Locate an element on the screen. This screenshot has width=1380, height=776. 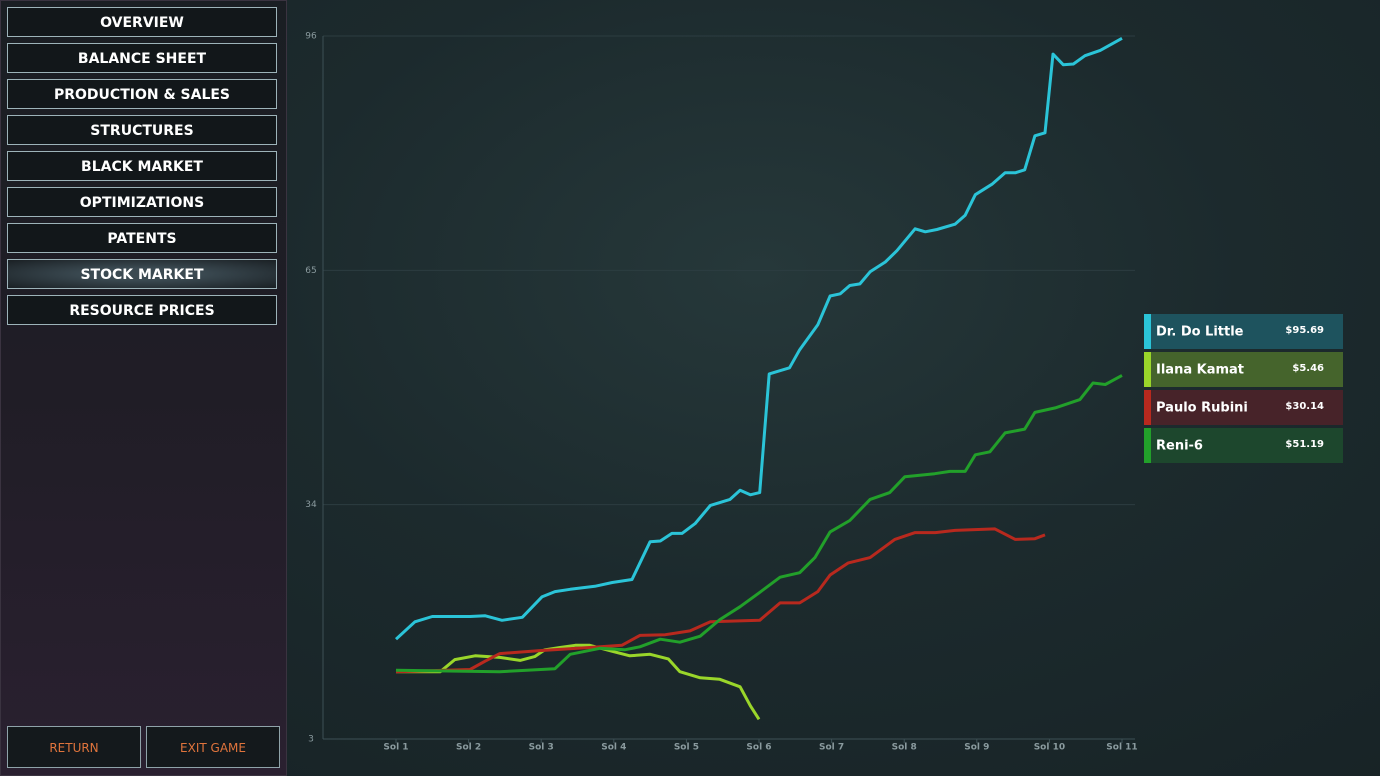
legend-price: $5.46 is located at coordinates (1308, 368).